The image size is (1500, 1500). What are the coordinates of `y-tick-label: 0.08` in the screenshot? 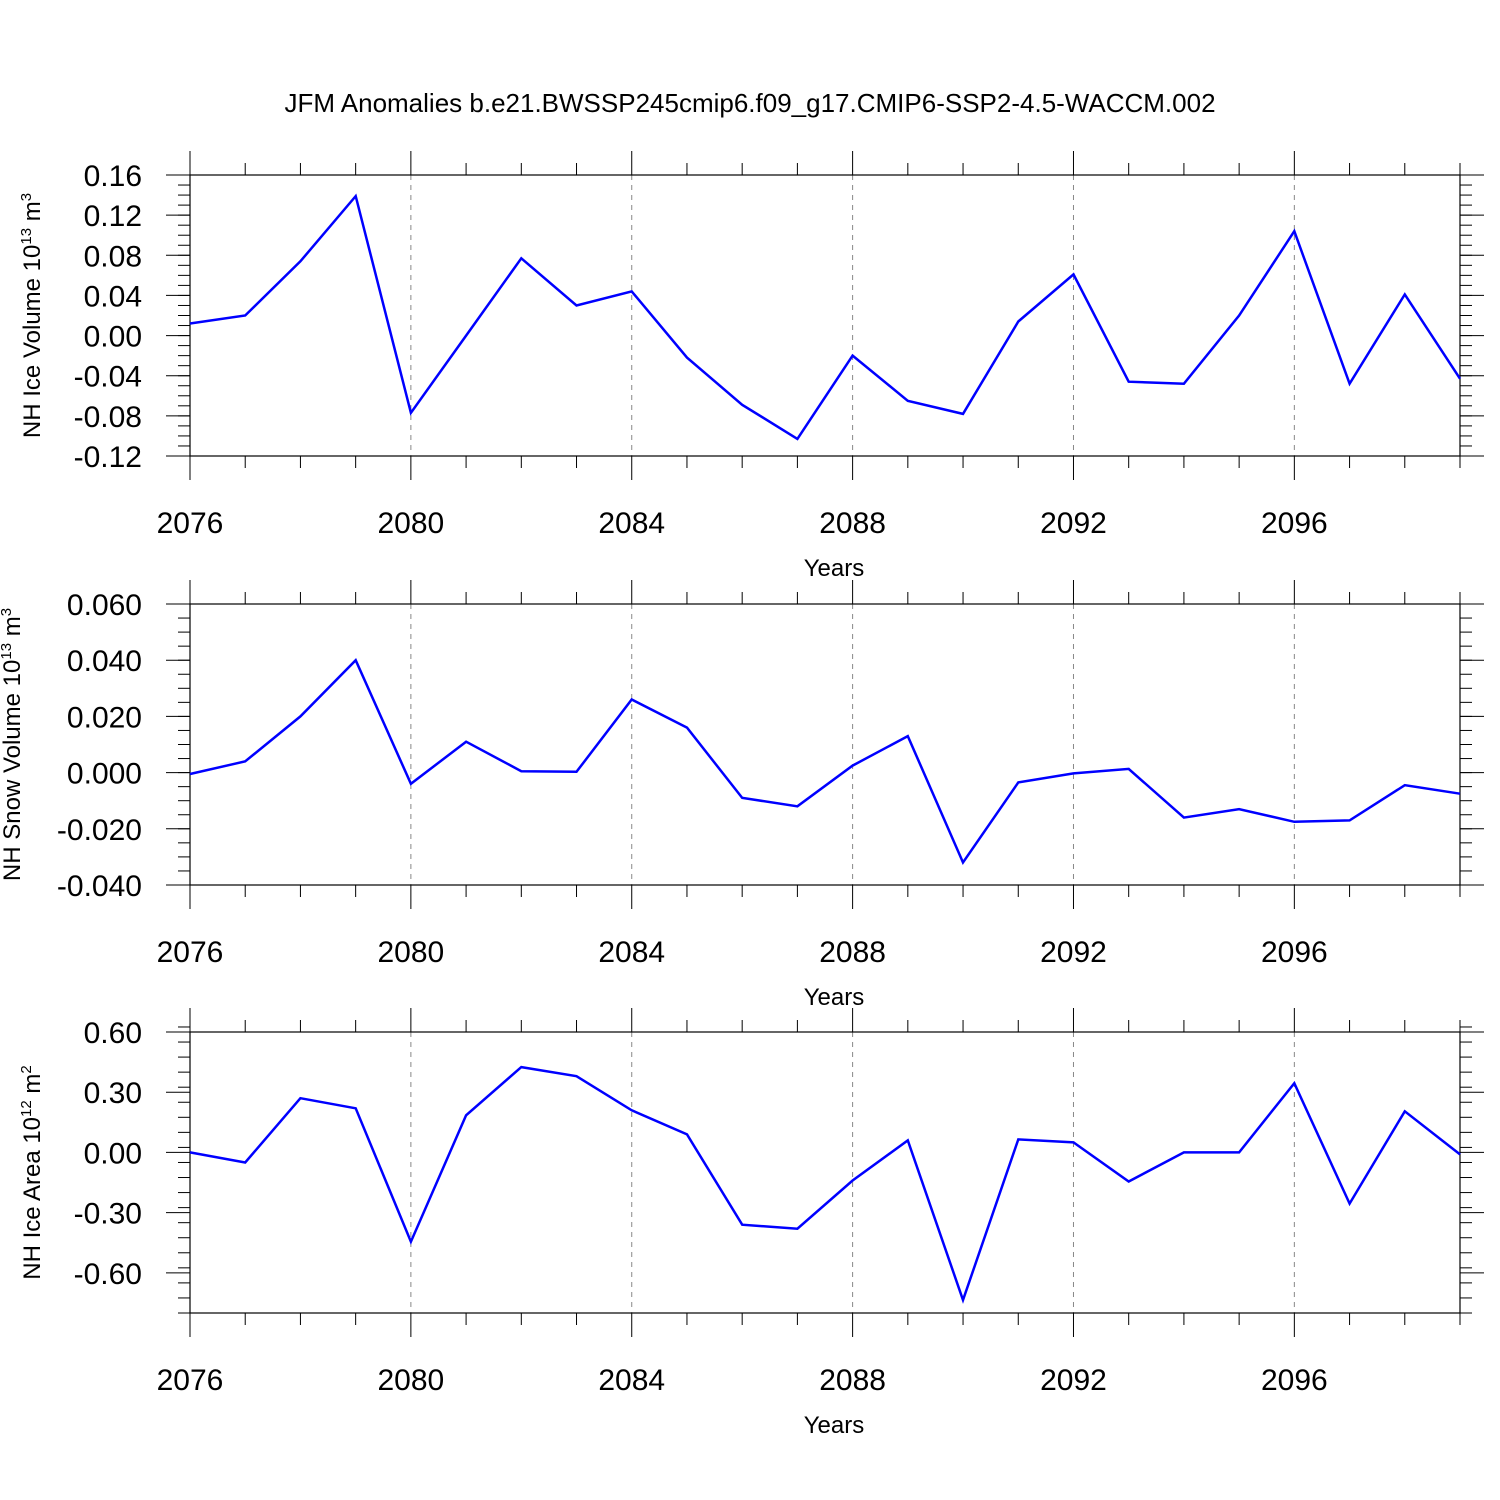 It's located at (113, 256).